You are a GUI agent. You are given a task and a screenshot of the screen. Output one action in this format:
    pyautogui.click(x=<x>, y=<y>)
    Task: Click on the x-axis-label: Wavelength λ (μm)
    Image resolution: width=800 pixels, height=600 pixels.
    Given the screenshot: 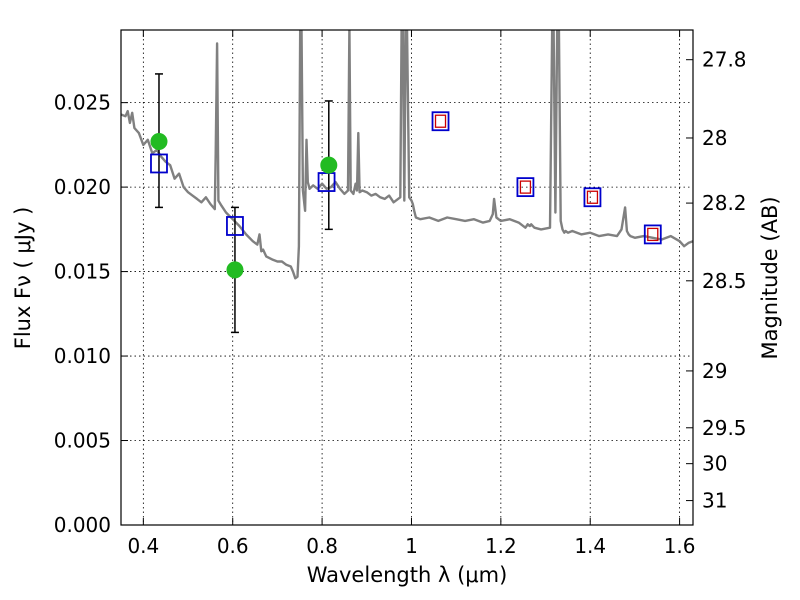 What is the action you would take?
    pyautogui.click(x=407, y=575)
    